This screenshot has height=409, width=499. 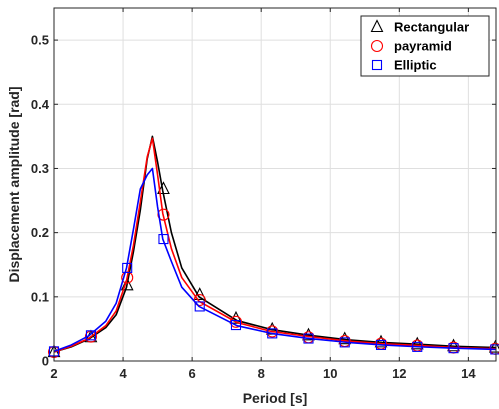 What do you see at coordinates (431, 27) in the screenshot?
I see `legend-label-rectangular: Rectangular` at bounding box center [431, 27].